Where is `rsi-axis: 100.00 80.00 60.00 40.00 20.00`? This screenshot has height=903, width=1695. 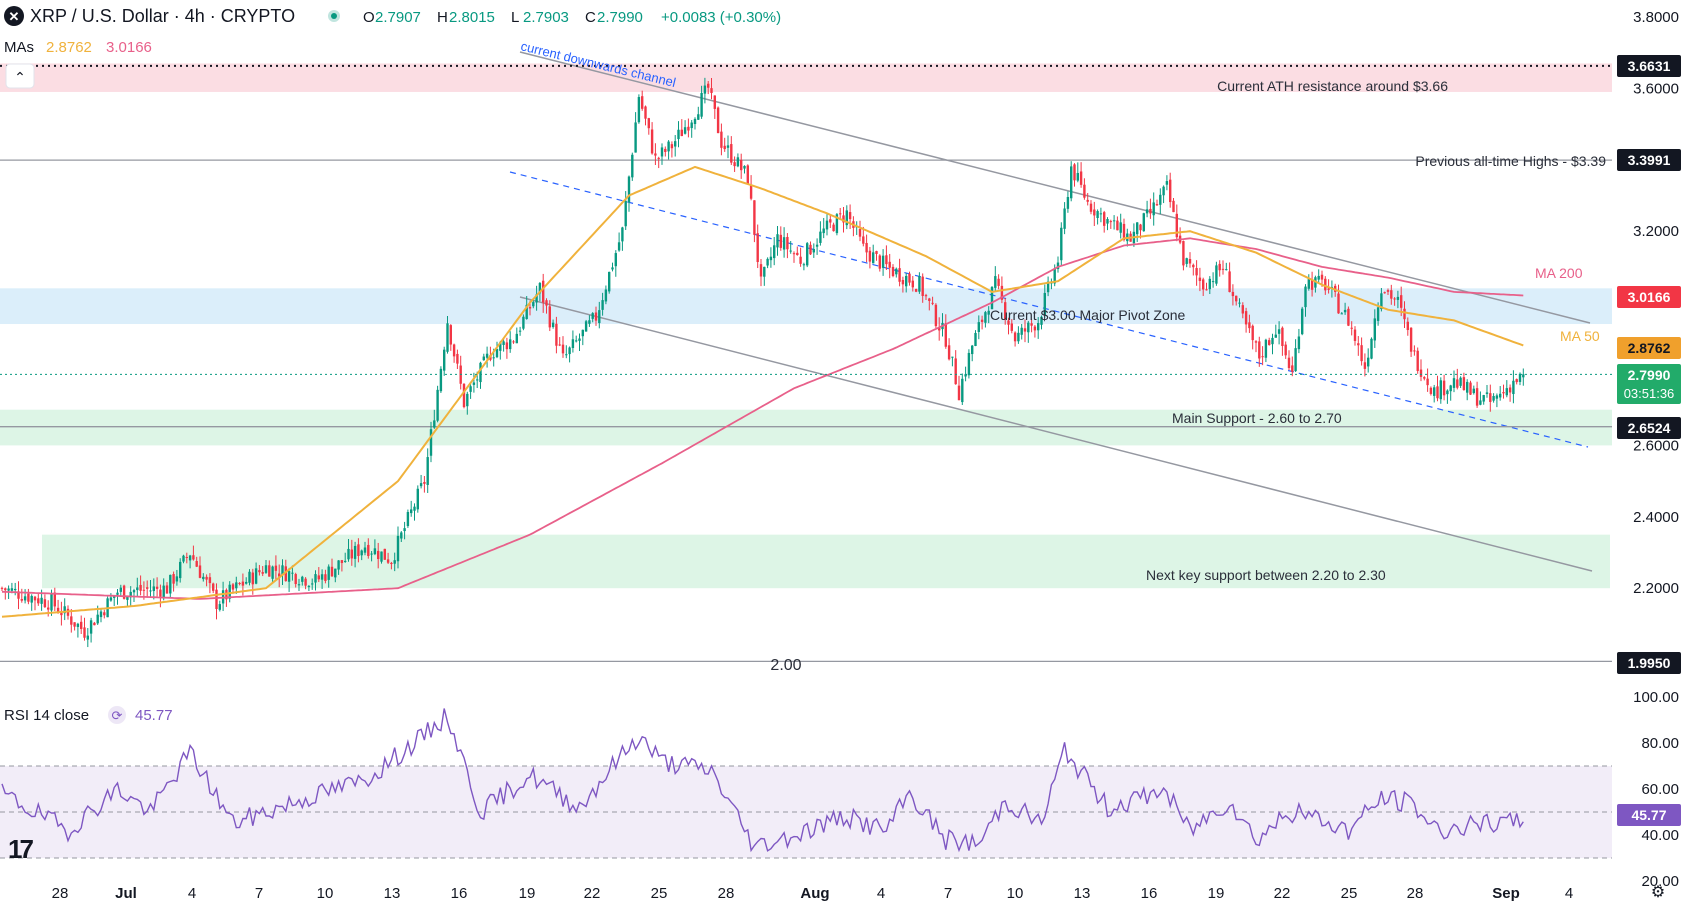
rsi-axis: 100.00 80.00 60.00 40.00 20.00 is located at coordinates (1656, 789).